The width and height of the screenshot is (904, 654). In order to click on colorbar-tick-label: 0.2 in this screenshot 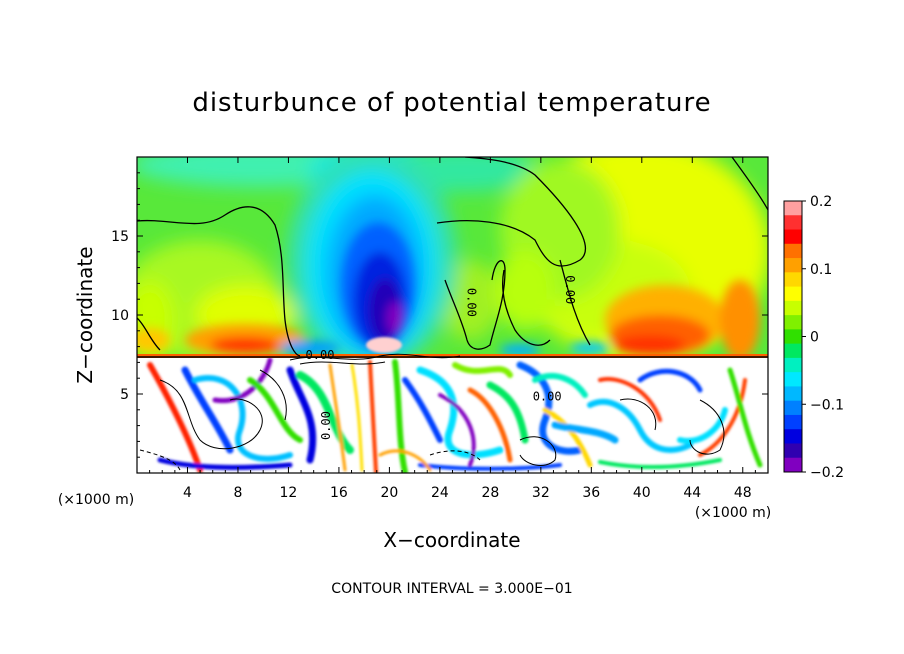, I will do `click(821, 202)`.